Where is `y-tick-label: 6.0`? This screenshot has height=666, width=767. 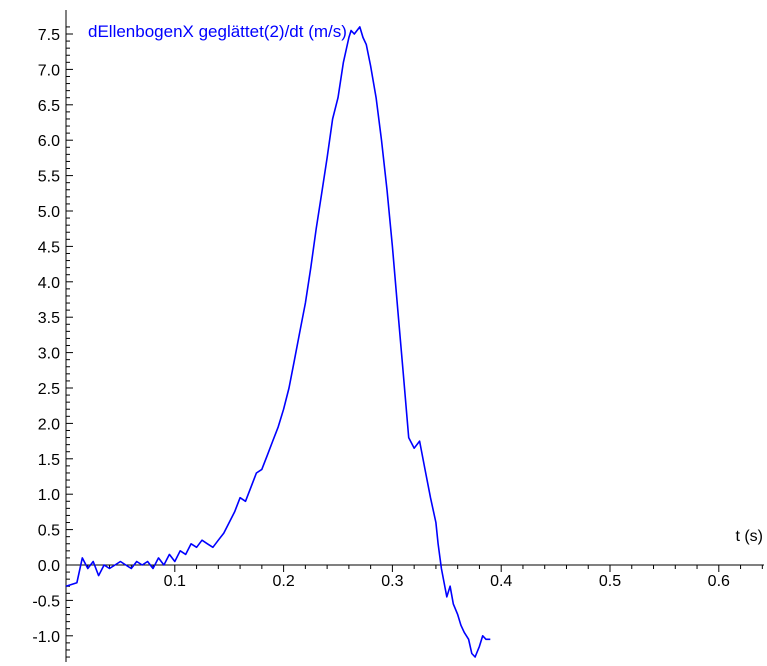 y-tick-label: 6.0 is located at coordinates (49, 141).